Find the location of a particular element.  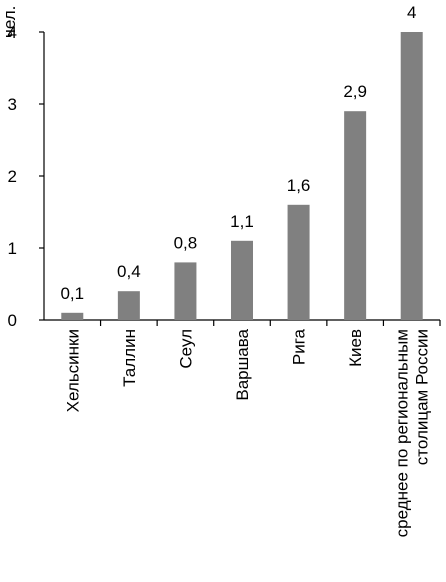

y-axis-label: чел. is located at coordinates (9, 22).